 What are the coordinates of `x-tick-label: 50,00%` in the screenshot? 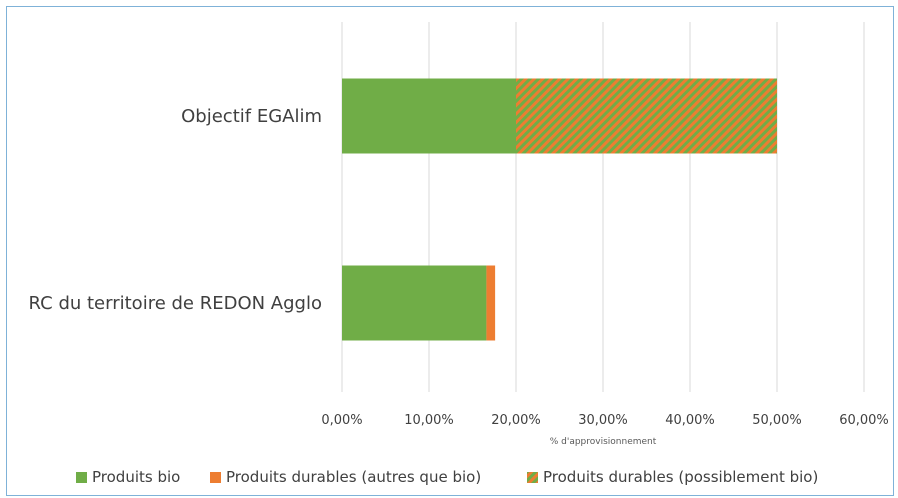 It's located at (777, 420).